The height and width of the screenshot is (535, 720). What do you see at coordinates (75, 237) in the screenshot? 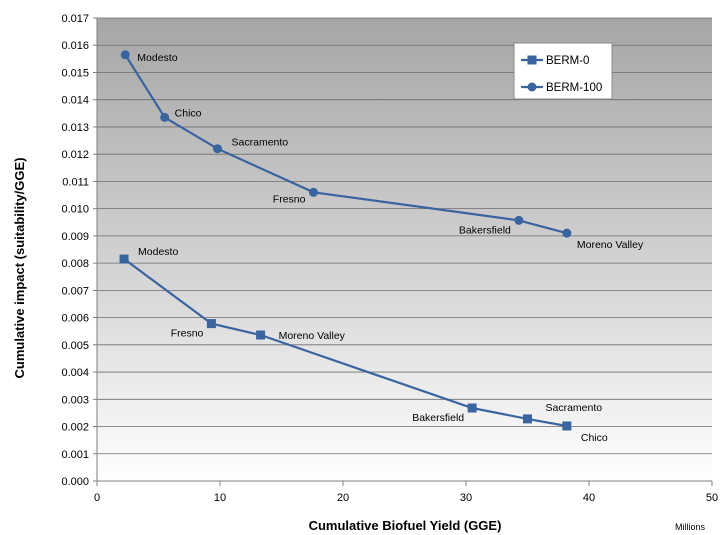
I see `y-tick-label: 0.009` at bounding box center [75, 237].